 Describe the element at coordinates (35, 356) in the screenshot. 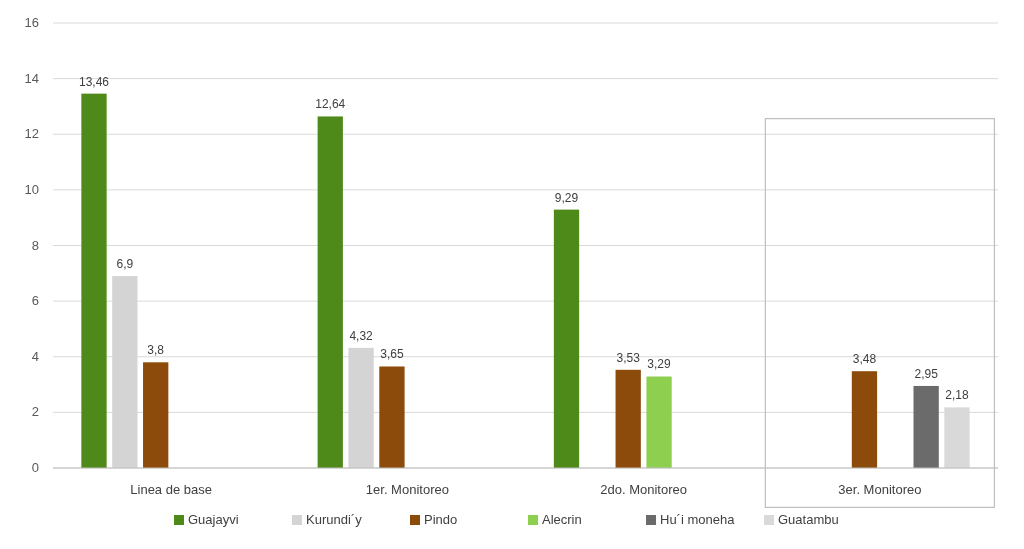

I see `y-tick-label: 4` at that location.